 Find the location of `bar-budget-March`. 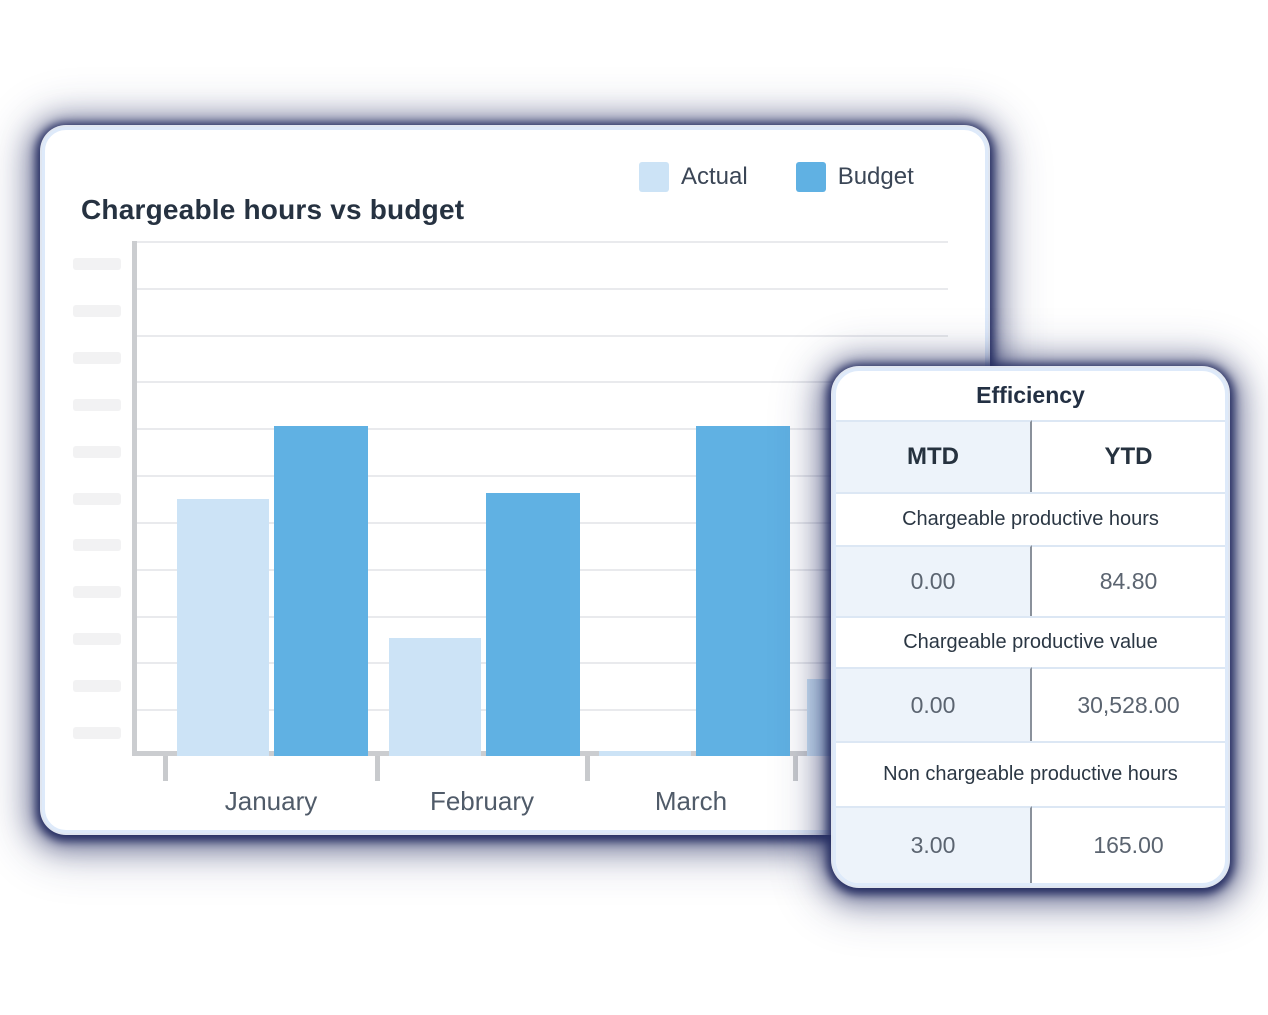

bar-budget-March is located at coordinates (743, 591).